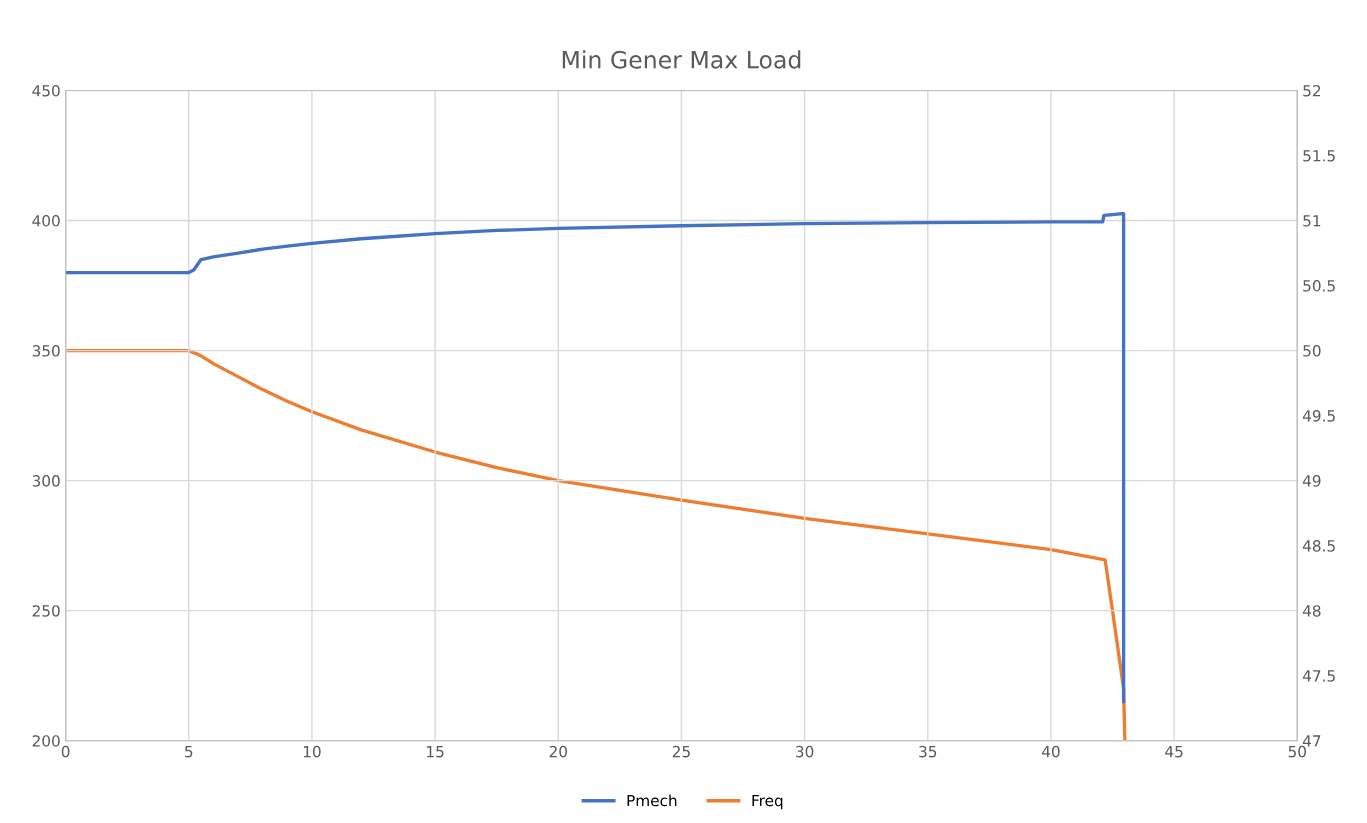  I want to click on legend-label: Freq, so click(767, 802).